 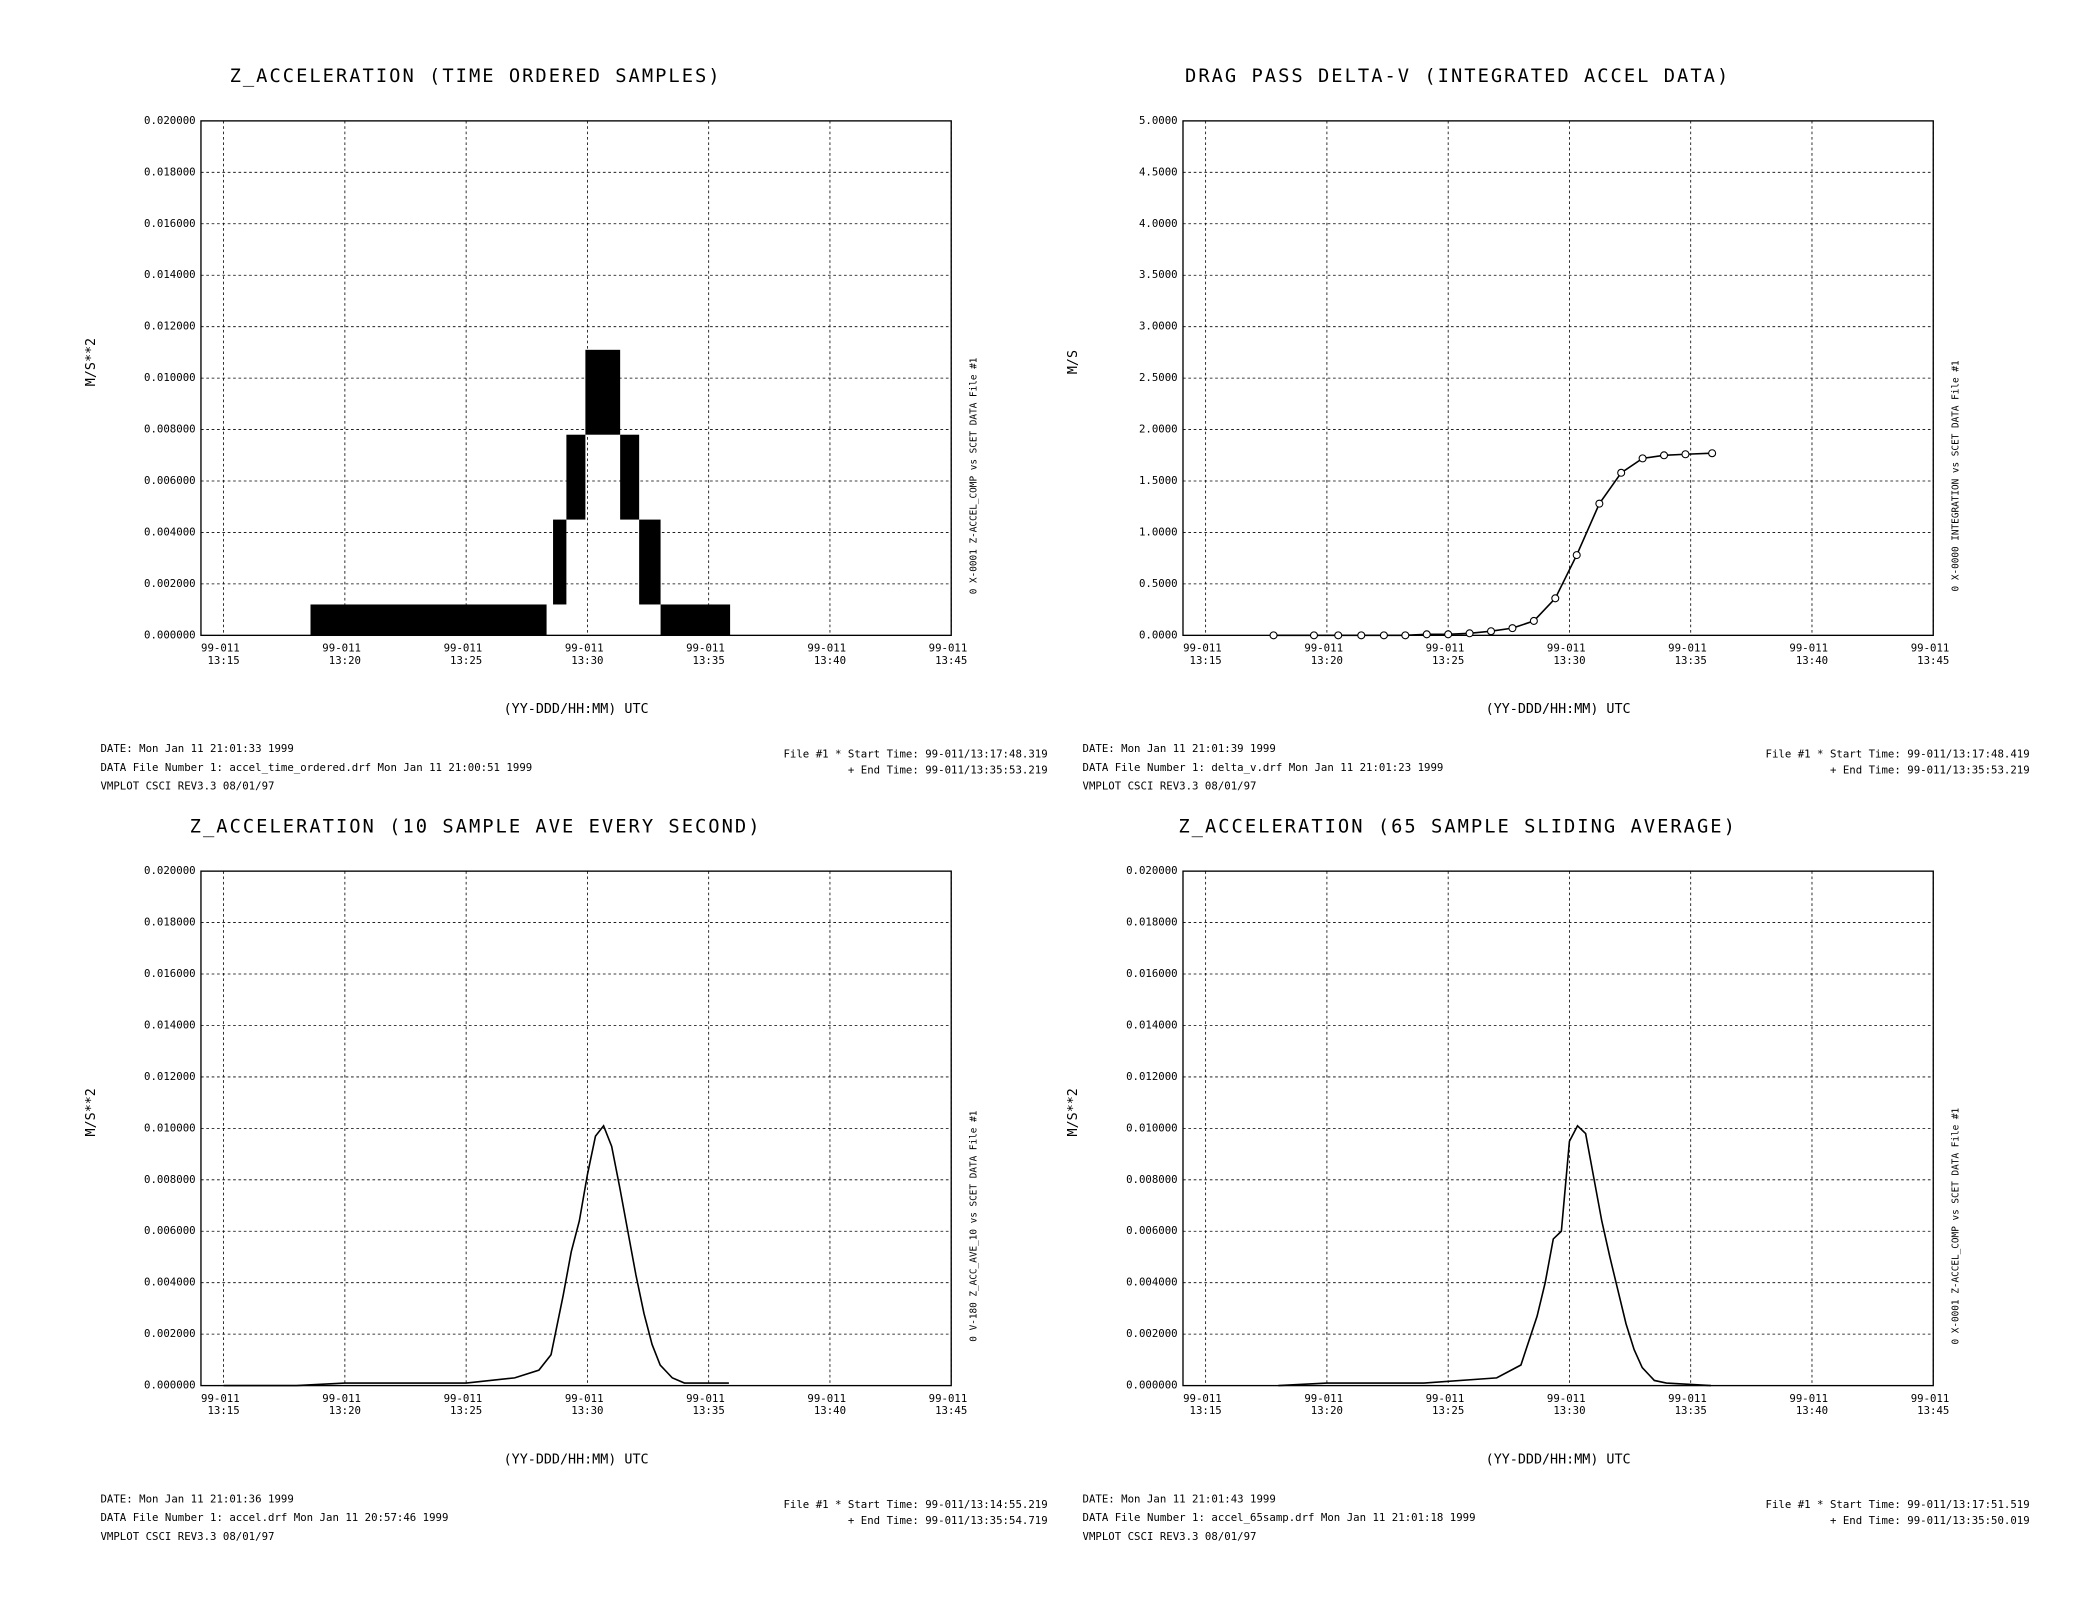 I want to click on y-tick-label: 0.006000, so click(x=170, y=480).